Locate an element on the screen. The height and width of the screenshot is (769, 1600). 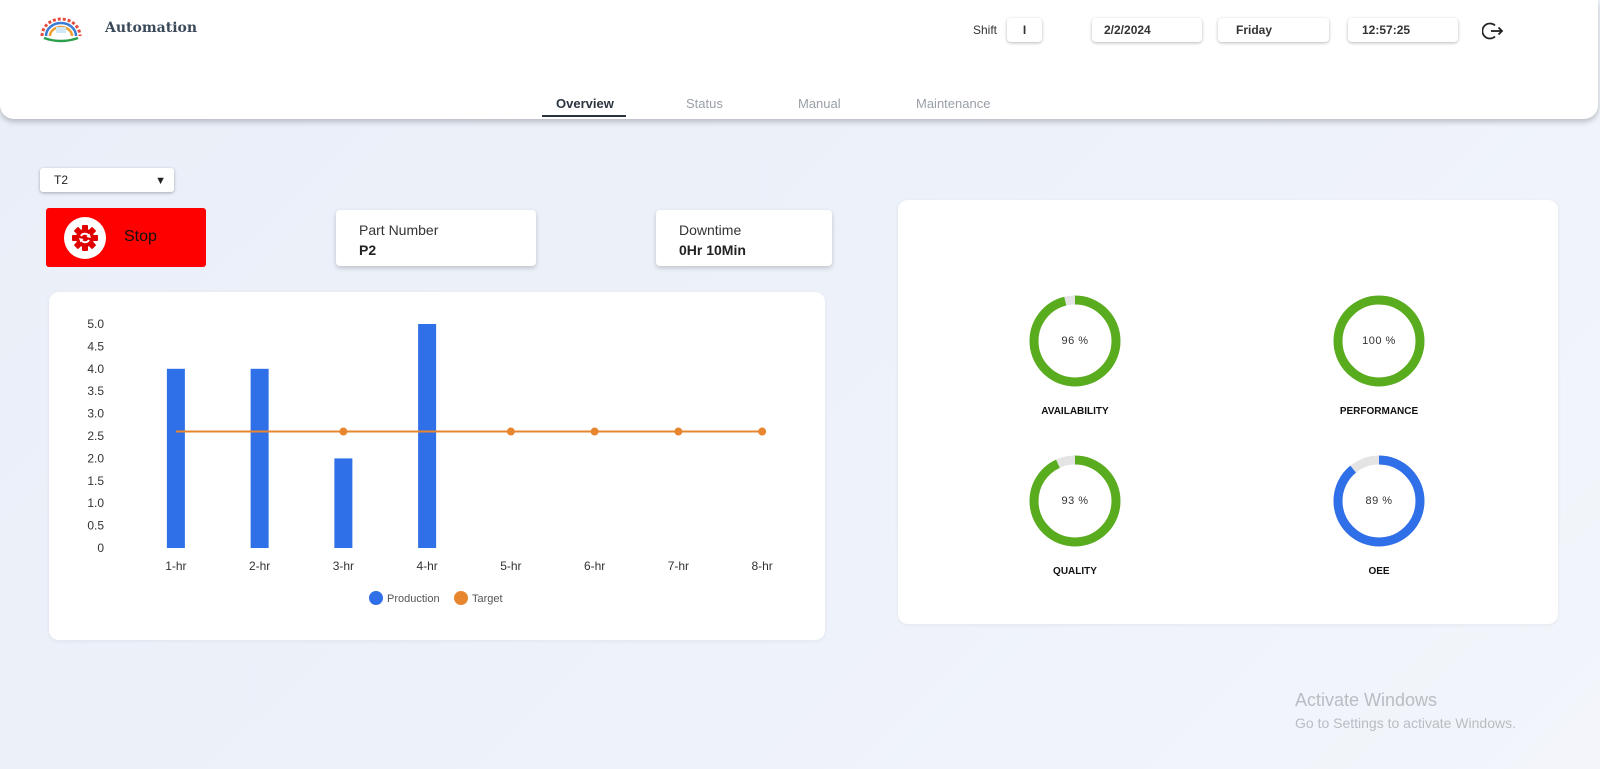
brand-title: Automation is located at coordinates (151, 28).